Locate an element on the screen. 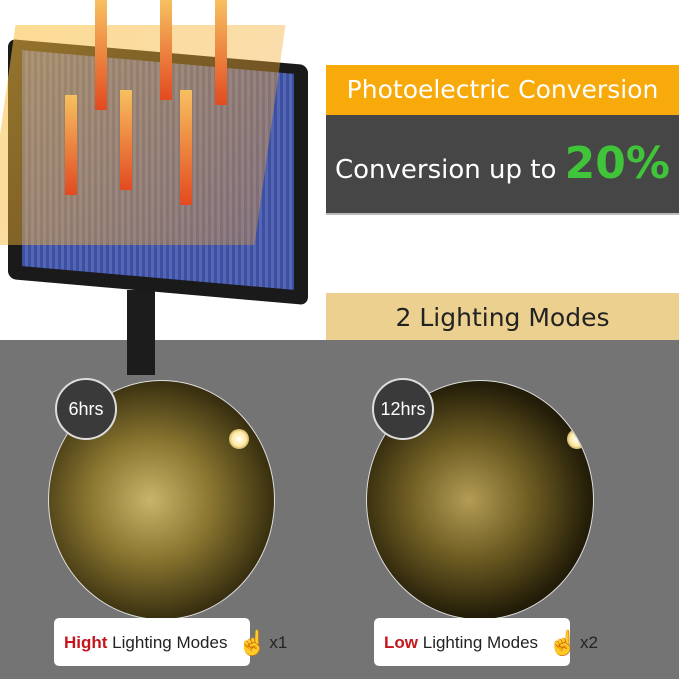  mode-level: Low is located at coordinates (401, 642).